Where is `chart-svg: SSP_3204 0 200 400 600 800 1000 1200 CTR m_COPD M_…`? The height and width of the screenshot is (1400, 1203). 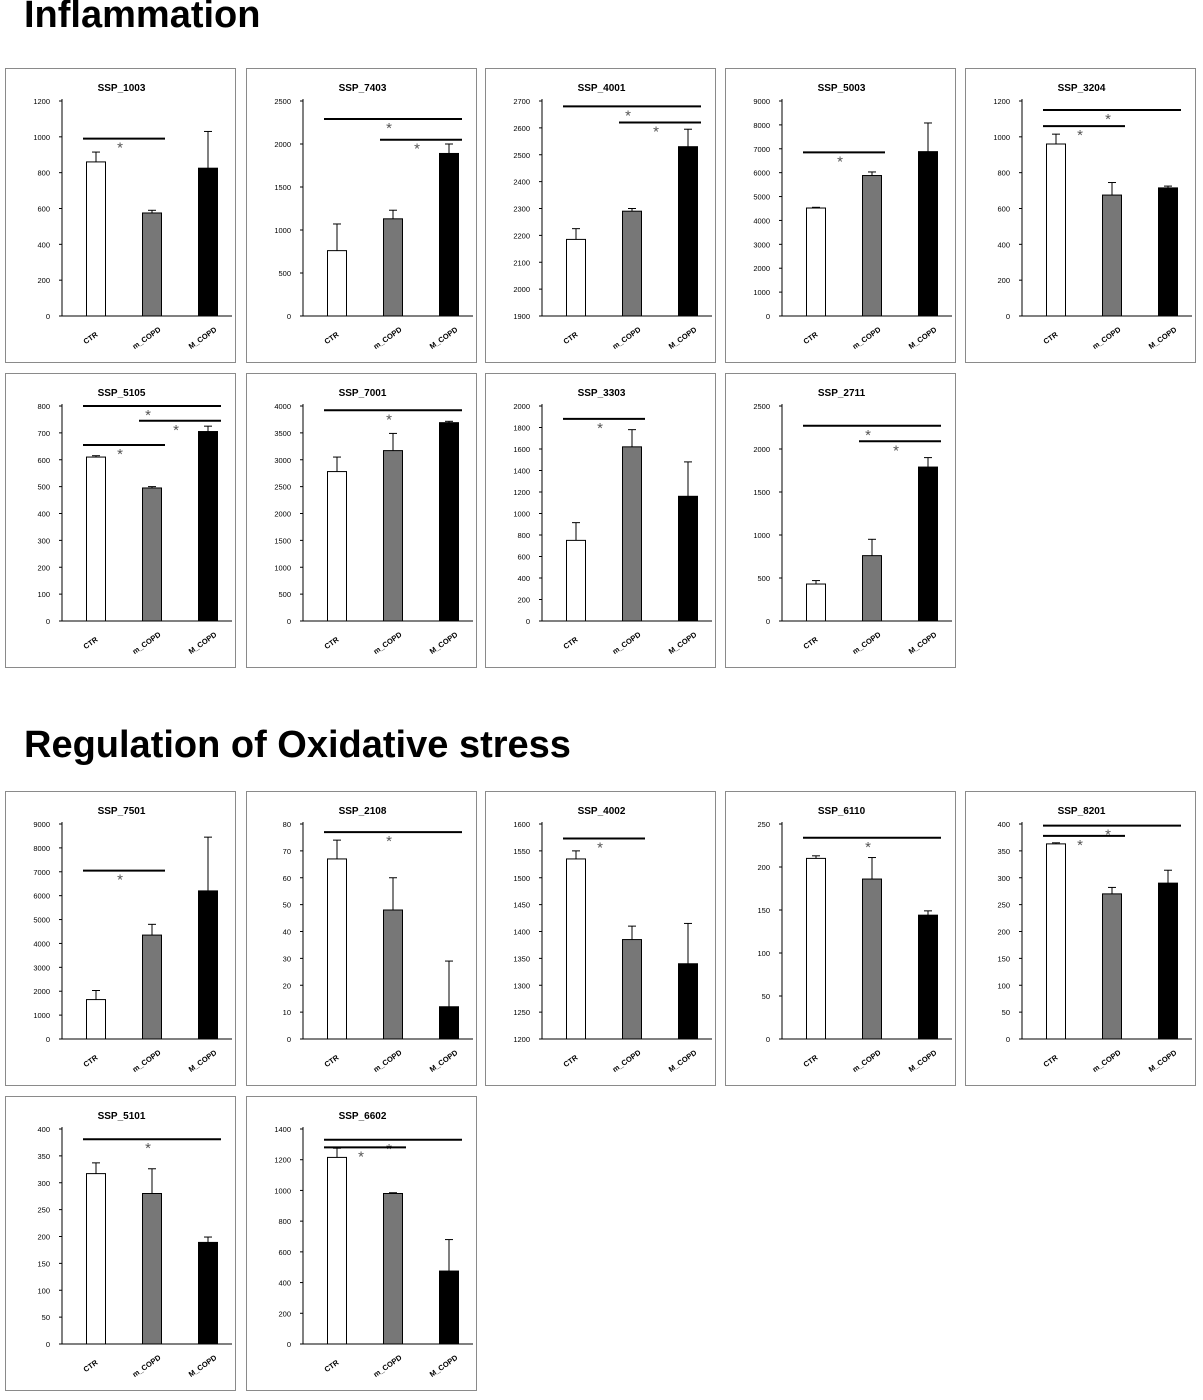
chart-svg: SSP_3204 0 200 400 600 800 1000 1200 CTR m_COPD M_… is located at coordinates (1092, 217).